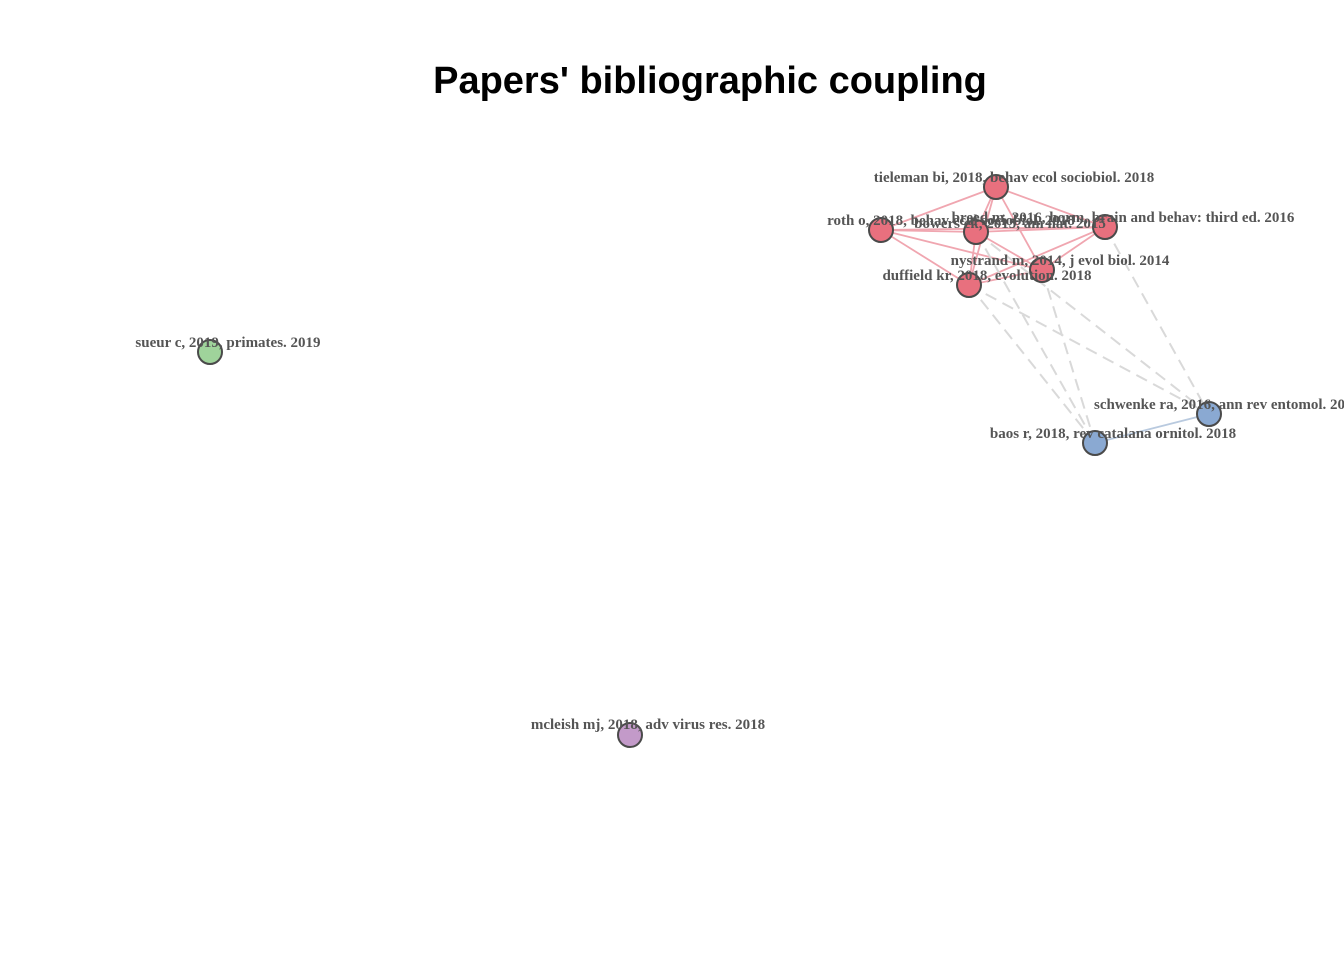  I want to click on edge-bowers-baos, so click(1035, 337).